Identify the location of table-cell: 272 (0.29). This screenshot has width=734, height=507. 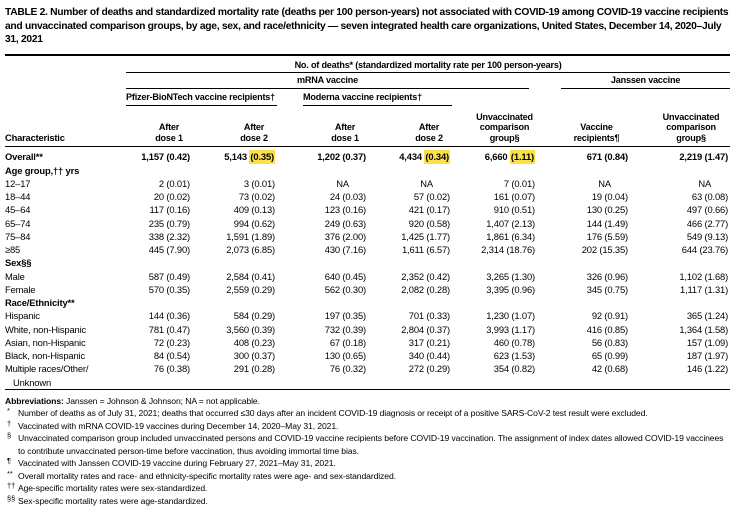
(429, 369).